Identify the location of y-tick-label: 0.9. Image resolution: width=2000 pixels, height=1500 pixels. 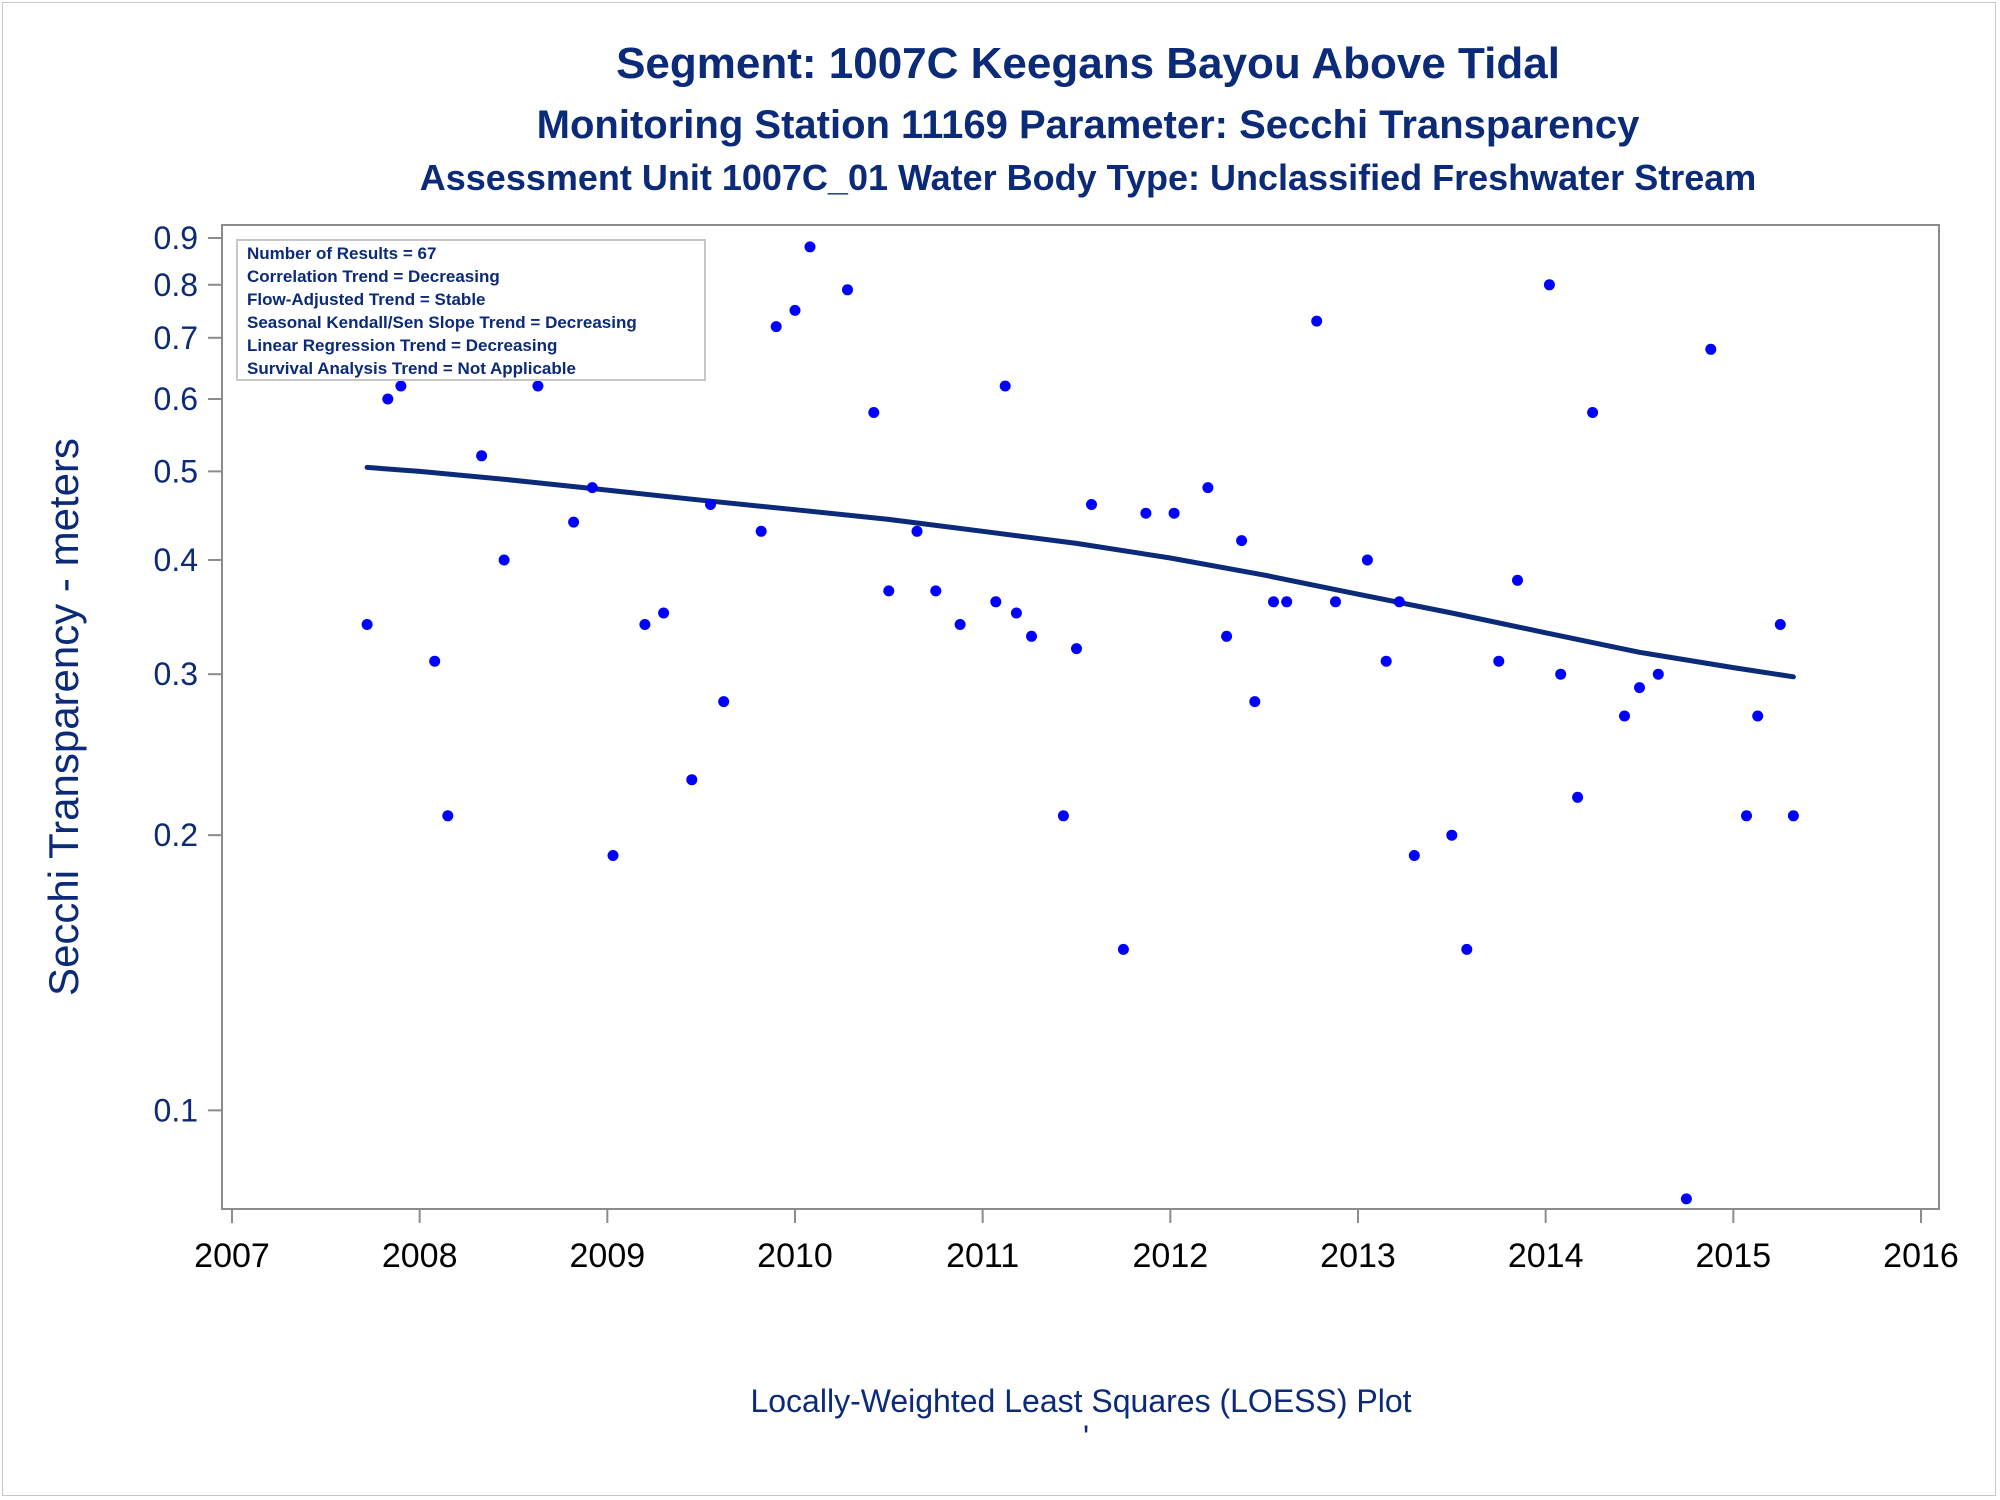
(176, 238).